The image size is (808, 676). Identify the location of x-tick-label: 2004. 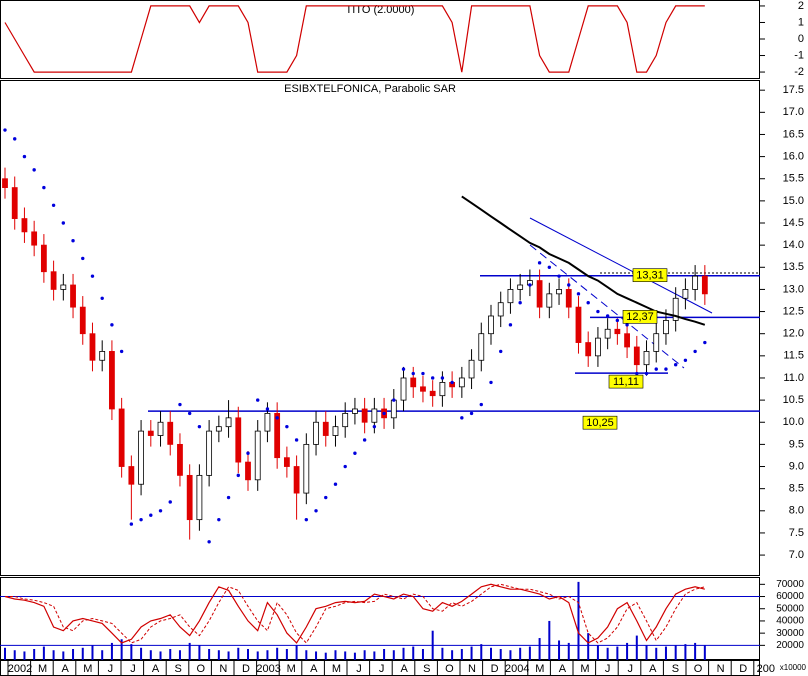
(517, 669).